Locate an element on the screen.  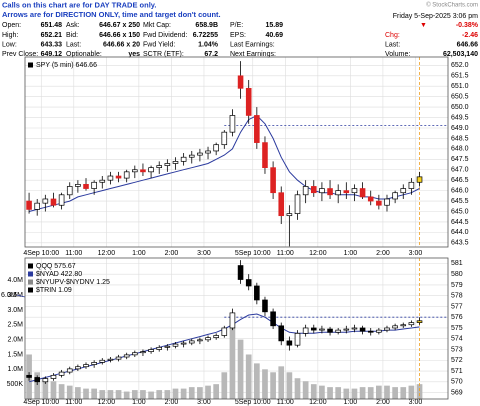
y-tick-label: 646.0 is located at coordinates (460, 190).